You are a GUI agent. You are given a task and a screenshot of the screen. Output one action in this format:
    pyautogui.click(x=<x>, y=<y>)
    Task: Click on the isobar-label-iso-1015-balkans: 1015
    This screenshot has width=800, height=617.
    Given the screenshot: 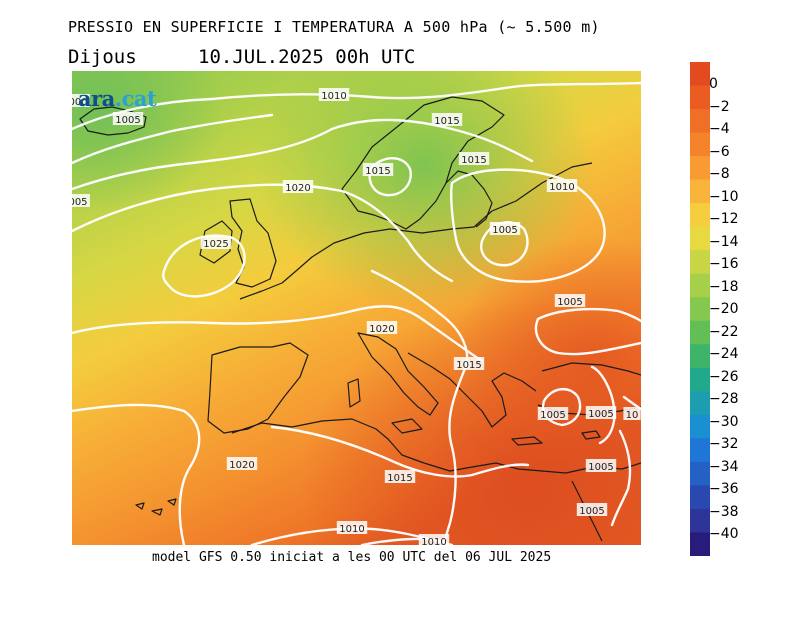 What is the action you would take?
    pyautogui.click(x=468, y=365)
    